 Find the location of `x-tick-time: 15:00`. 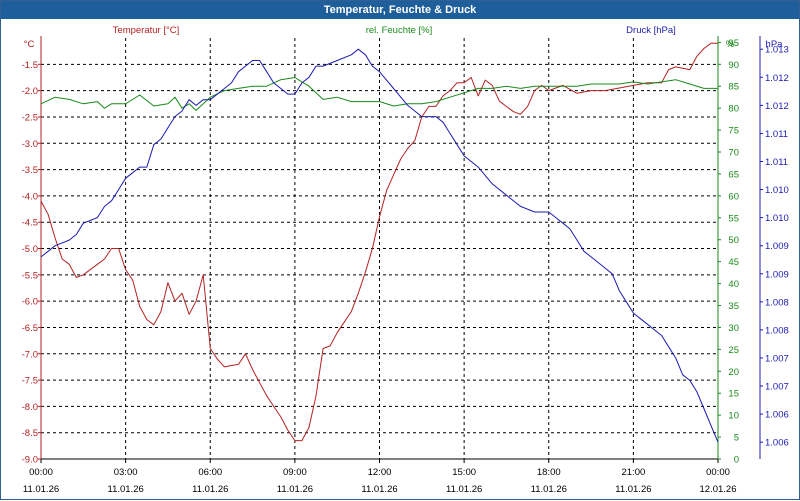

x-tick-time: 15:00 is located at coordinates (464, 472).